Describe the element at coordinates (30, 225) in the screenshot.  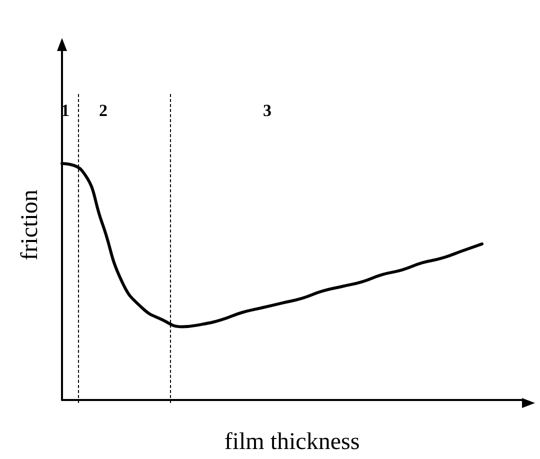
I see `y-axis-title: friction` at that location.